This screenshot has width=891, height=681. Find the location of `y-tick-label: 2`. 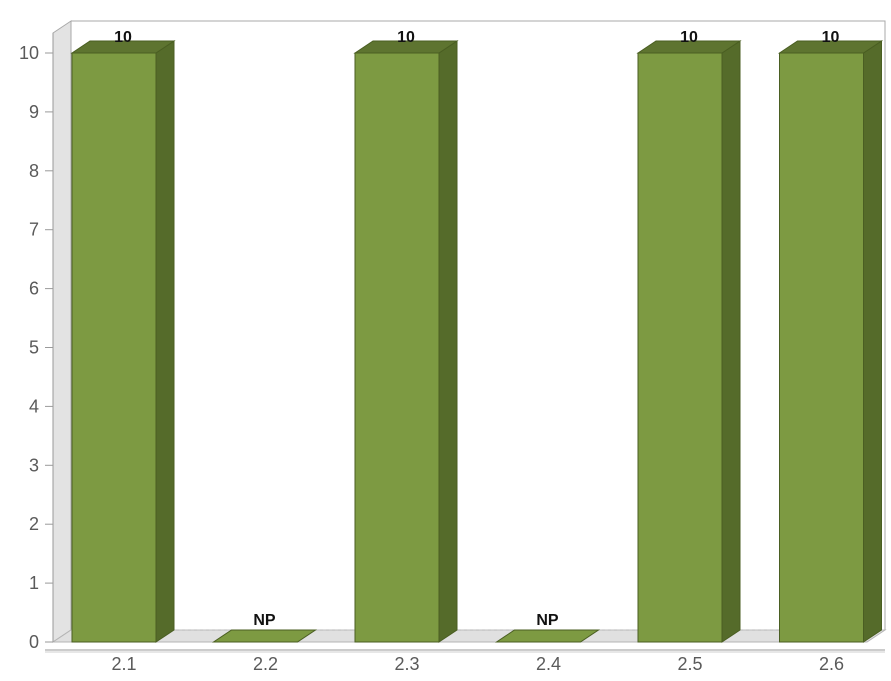

y-tick-label: 2 is located at coordinates (34, 524).